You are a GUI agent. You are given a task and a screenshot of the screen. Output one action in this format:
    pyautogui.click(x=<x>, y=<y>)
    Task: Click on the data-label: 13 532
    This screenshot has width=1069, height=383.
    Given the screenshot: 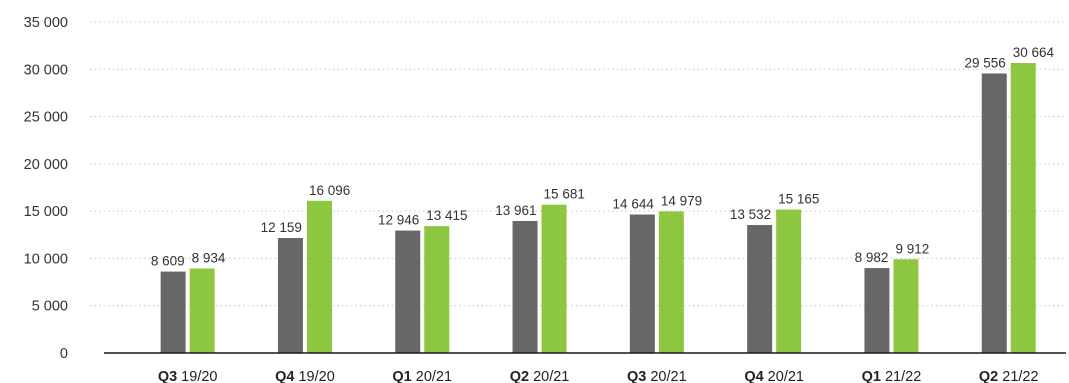 What is the action you would take?
    pyautogui.click(x=750, y=214)
    